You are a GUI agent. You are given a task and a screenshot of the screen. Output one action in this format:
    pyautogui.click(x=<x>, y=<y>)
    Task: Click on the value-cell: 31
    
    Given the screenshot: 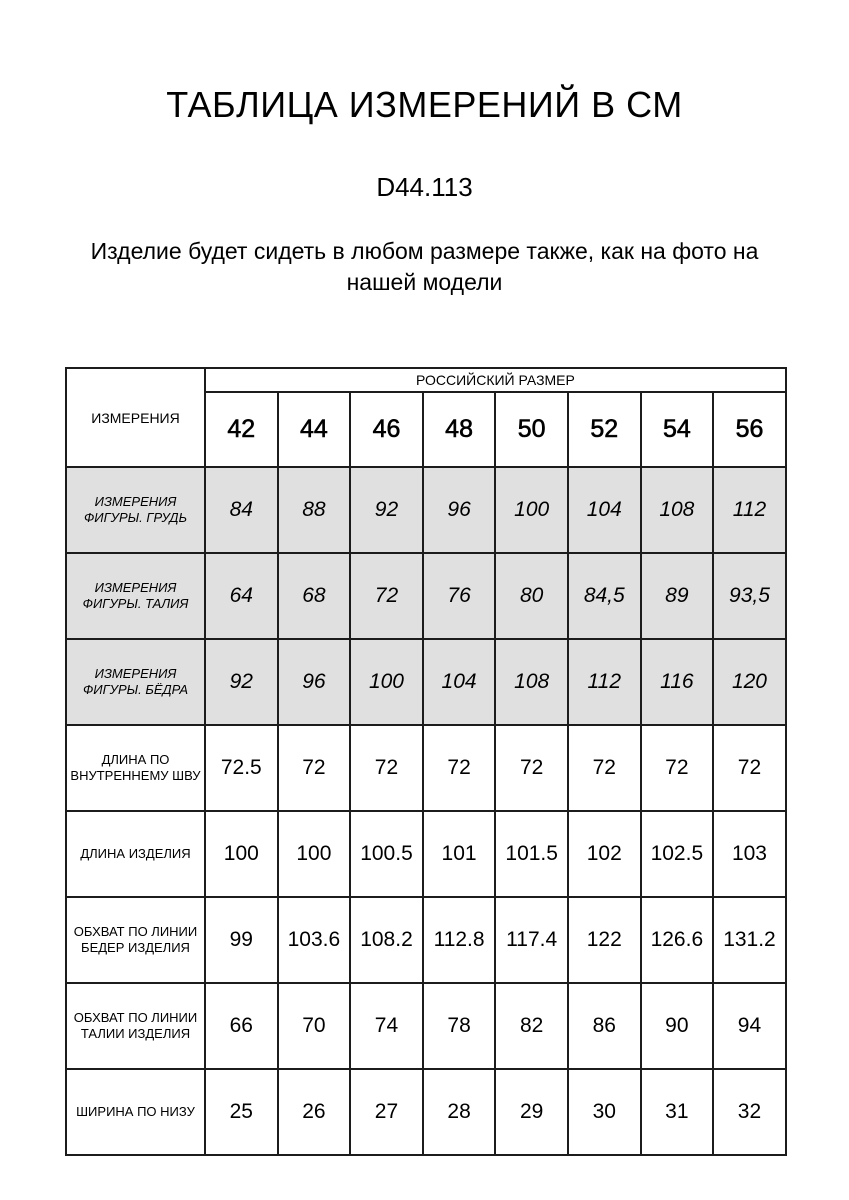 What is the action you would take?
    pyautogui.click(x=677, y=1112)
    